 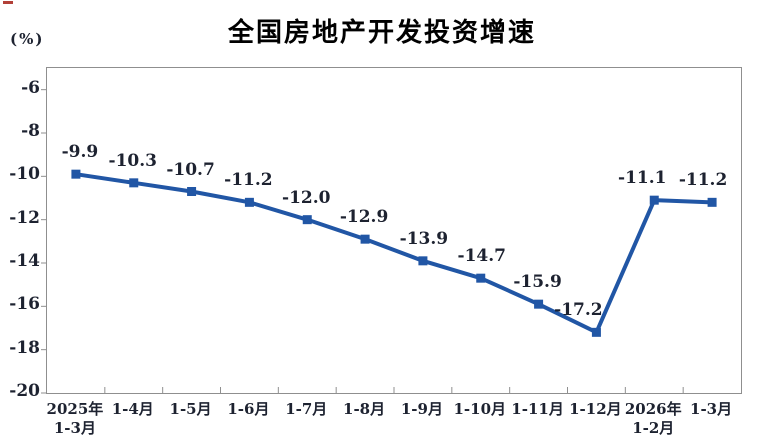 What do you see at coordinates (24, 217) in the screenshot?
I see `y-axis-tick-label: -12` at bounding box center [24, 217].